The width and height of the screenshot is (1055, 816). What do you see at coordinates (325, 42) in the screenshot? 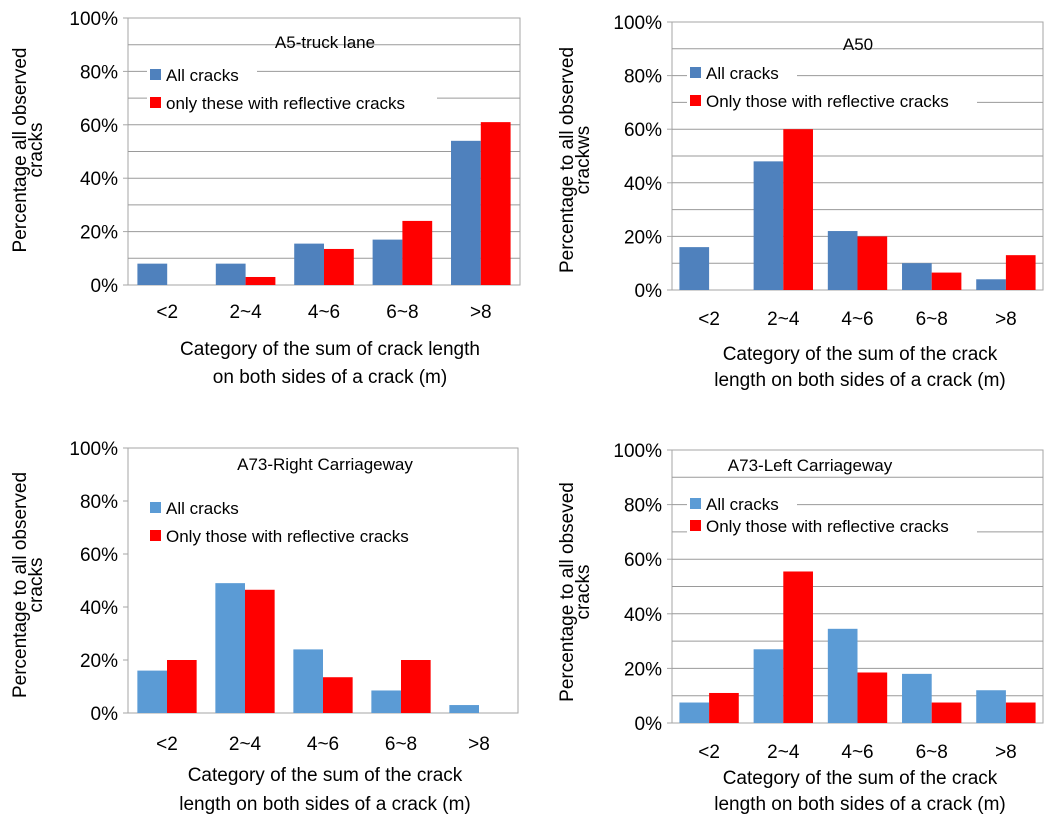
I see `chart-title: A5-truck lane` at bounding box center [325, 42].